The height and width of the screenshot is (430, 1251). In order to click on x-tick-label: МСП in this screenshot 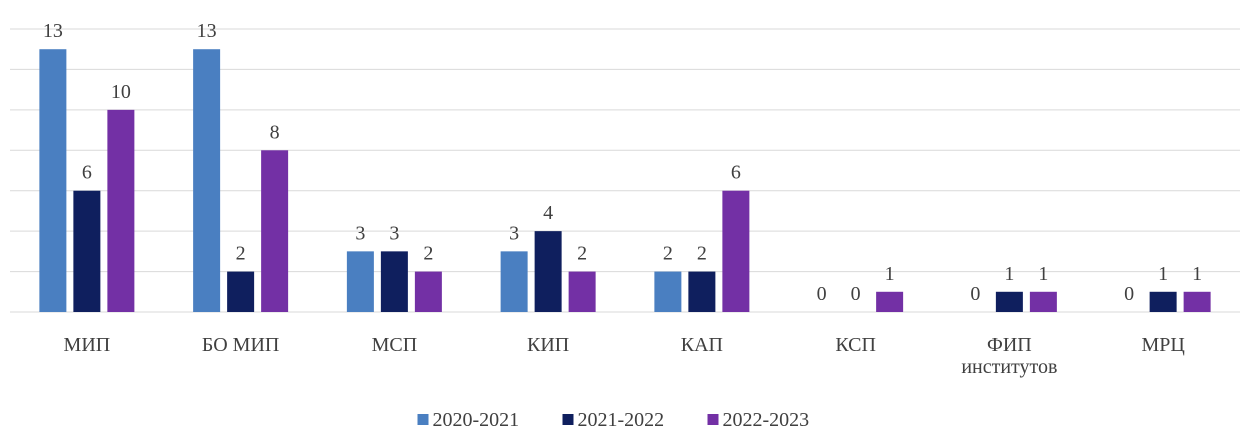, I will do `click(394, 345)`.